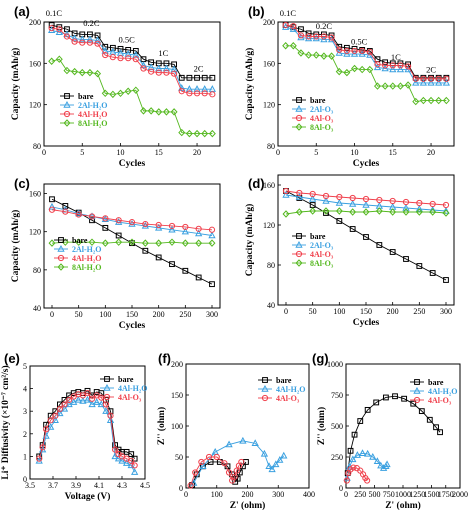 The width and height of the screenshot is (472, 518). Describe the element at coordinates (322, 118) in the screenshot. I see `legend-label: 4Al-O₃` at that location.